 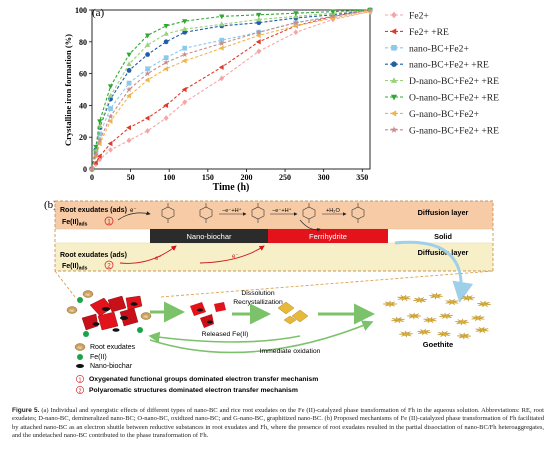 What do you see at coordinates (169, 177) in the screenshot?
I see `x-tick-label: 100` at bounding box center [169, 177].